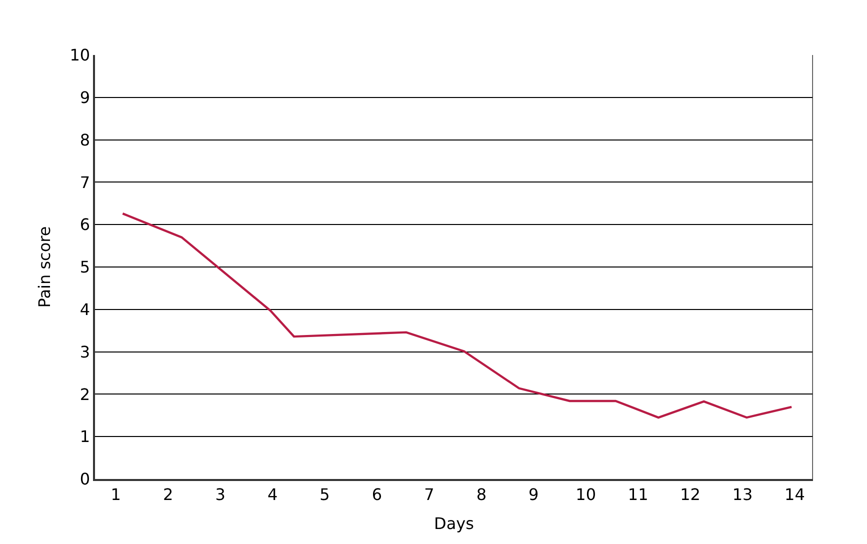  Describe the element at coordinates (377, 494) in the screenshot. I see `x-tick-label: 6` at that location.